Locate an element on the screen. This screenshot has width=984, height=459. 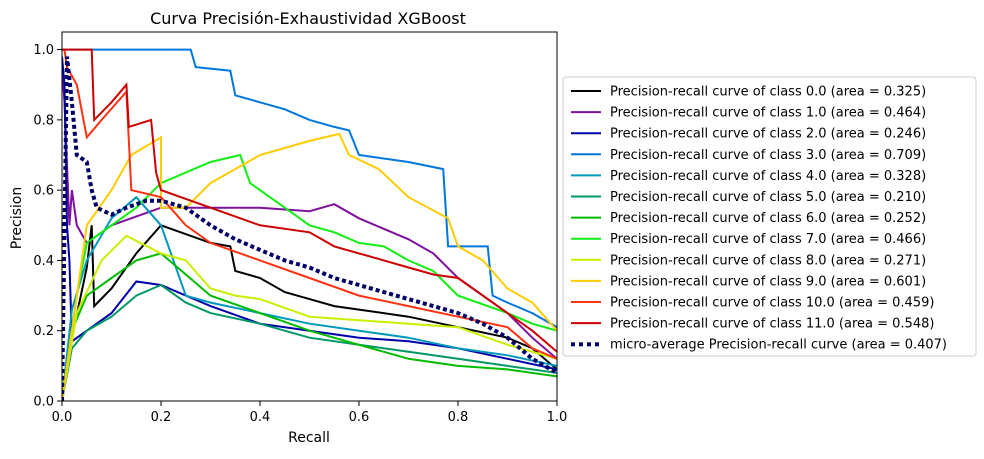
y-tick-label: 0.6 is located at coordinates (43, 191).